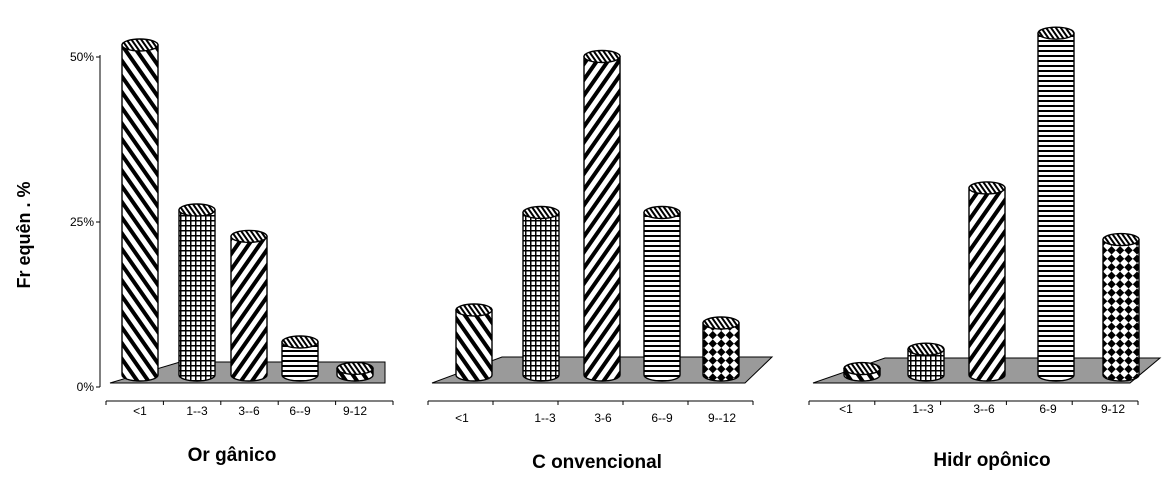 This screenshot has height=478, width=1164. Describe the element at coordinates (82, 57) in the screenshot. I see `y-tick-label: 50%` at that location.